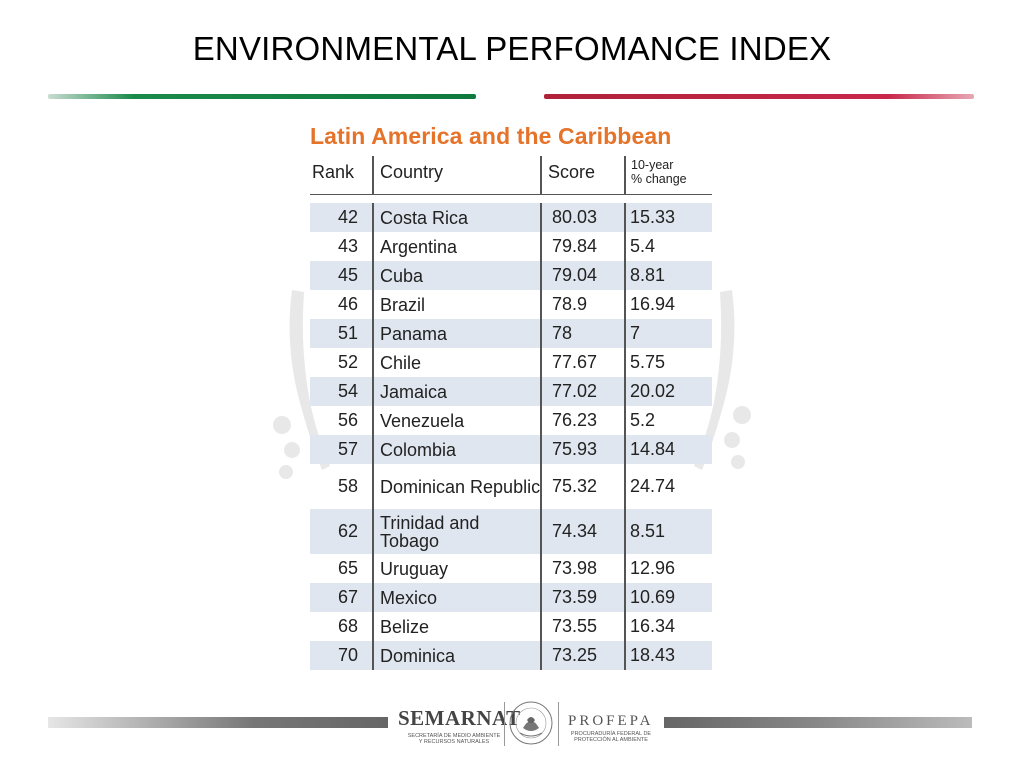  Describe the element at coordinates (401, 362) in the screenshot. I see `cell-country: Chile` at that location.